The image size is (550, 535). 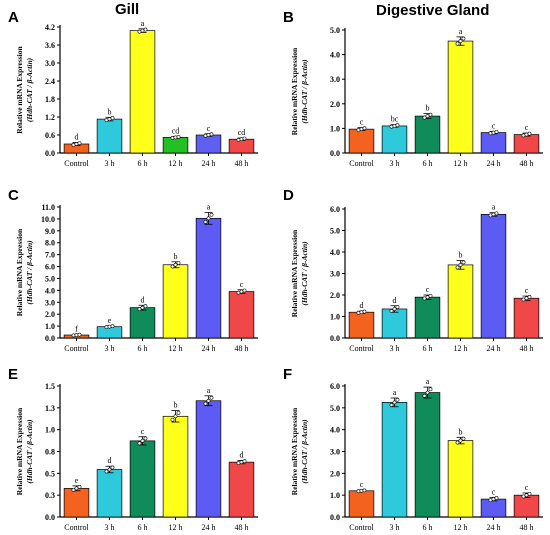 What do you see at coordinates (50, 135) in the screenshot?
I see `y-tick-label: 0.6` at bounding box center [50, 135].